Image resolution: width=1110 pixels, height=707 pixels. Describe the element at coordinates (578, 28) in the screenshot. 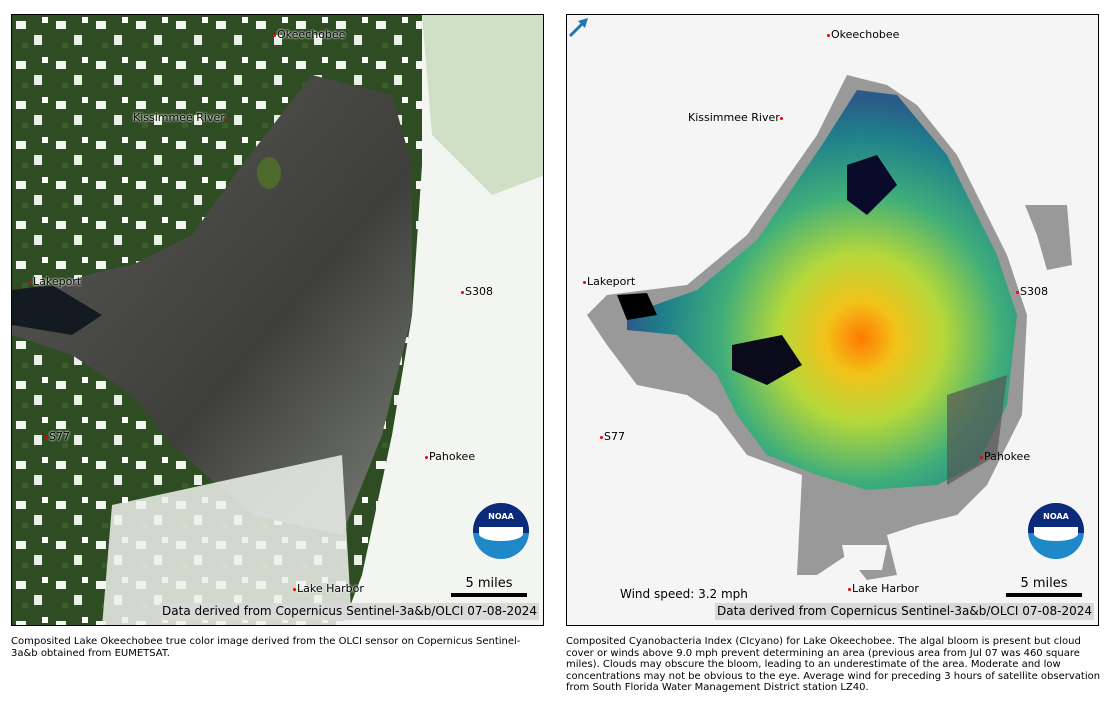

I see `wind-direction-arrow-icon` at that location.